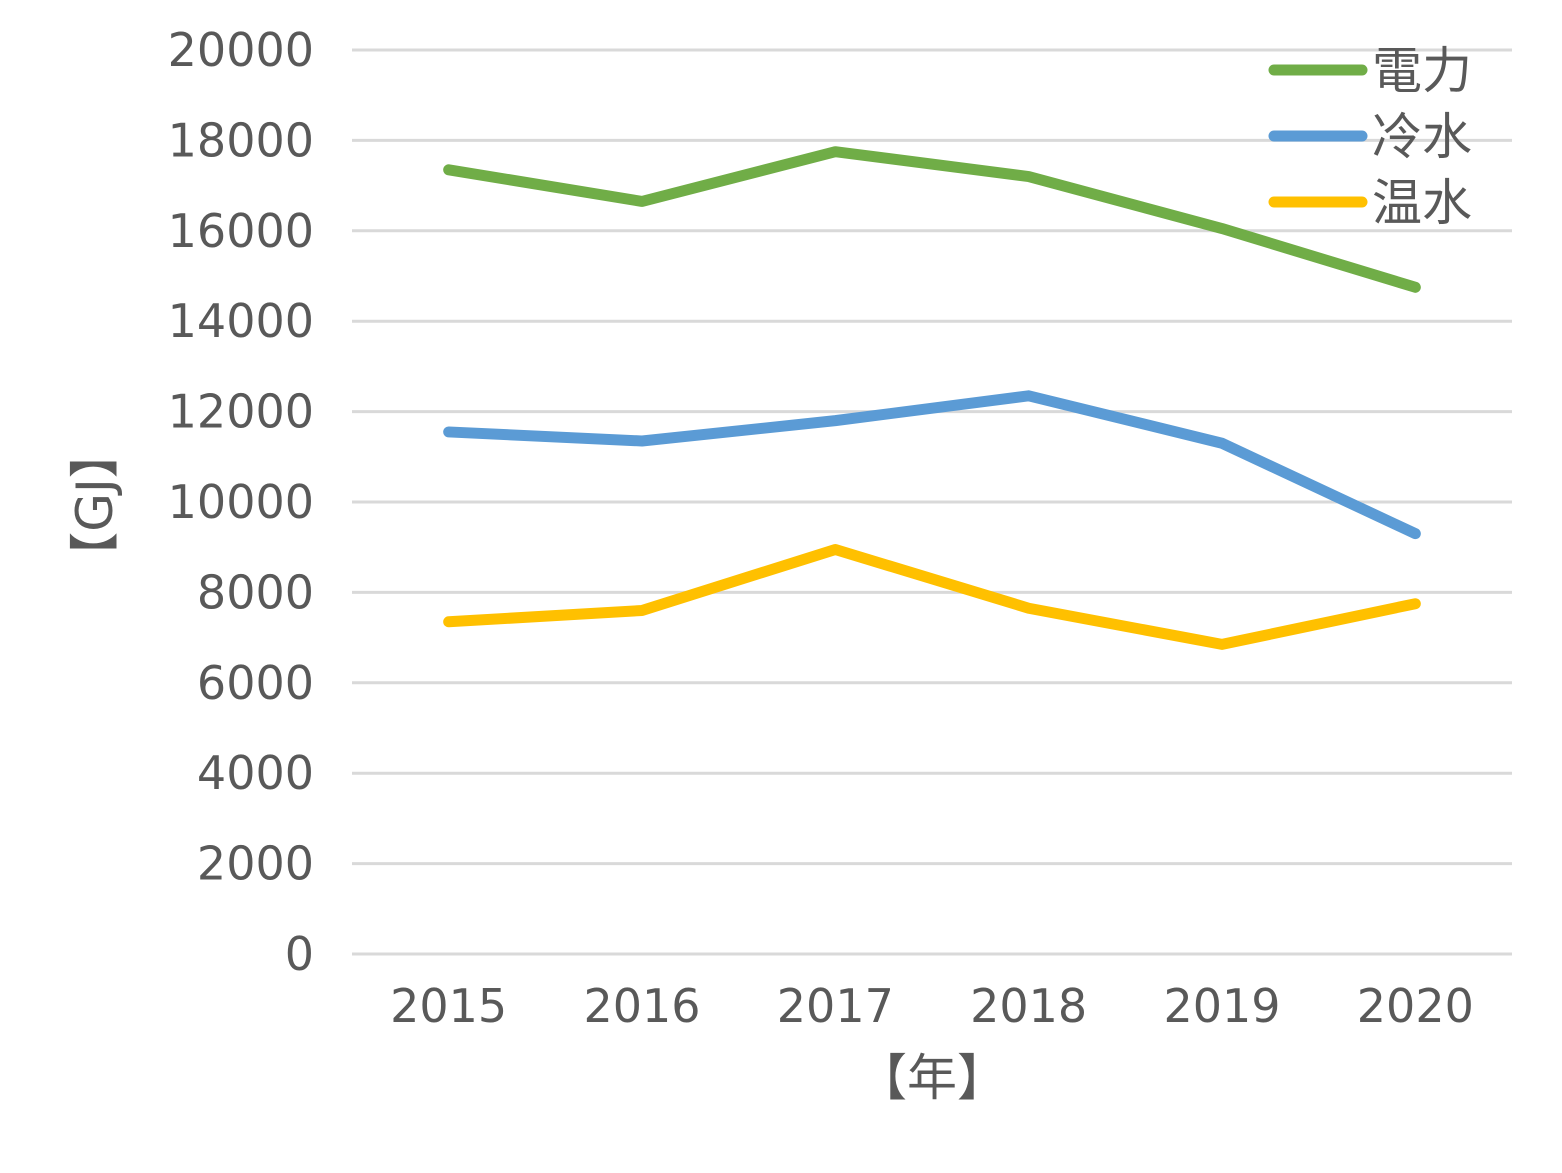 This screenshot has width=1562, height=1173. I want to click on y-tick-label: 16000, so click(241, 231).